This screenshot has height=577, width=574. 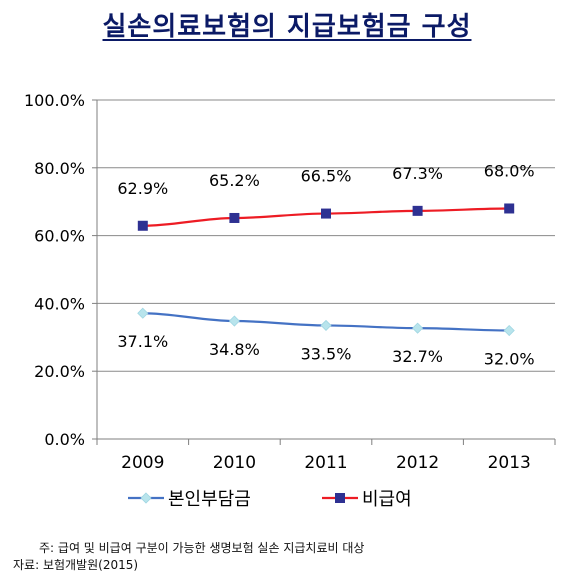 What do you see at coordinates (234, 463) in the screenshot?
I see `x-tick-label: 2010` at bounding box center [234, 463].